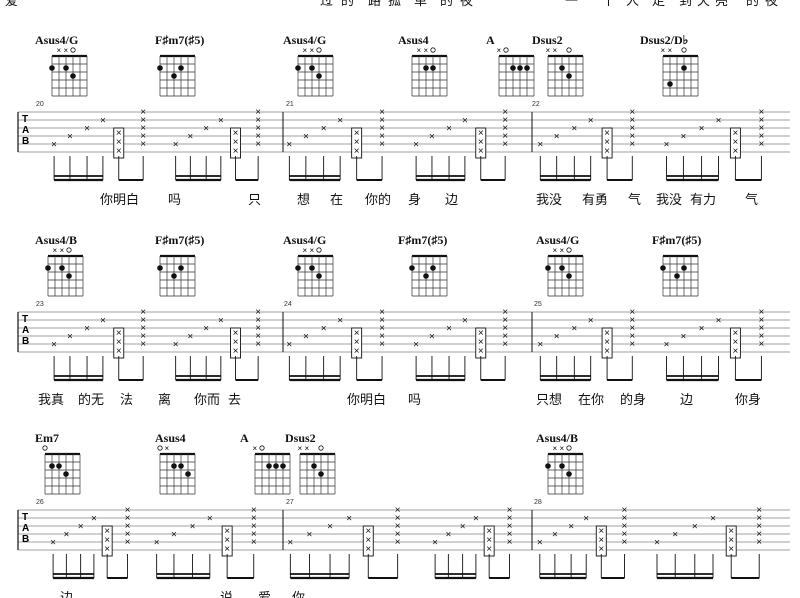 The width and height of the screenshot is (800, 598). I want to click on measure-number: 25, so click(538, 304).